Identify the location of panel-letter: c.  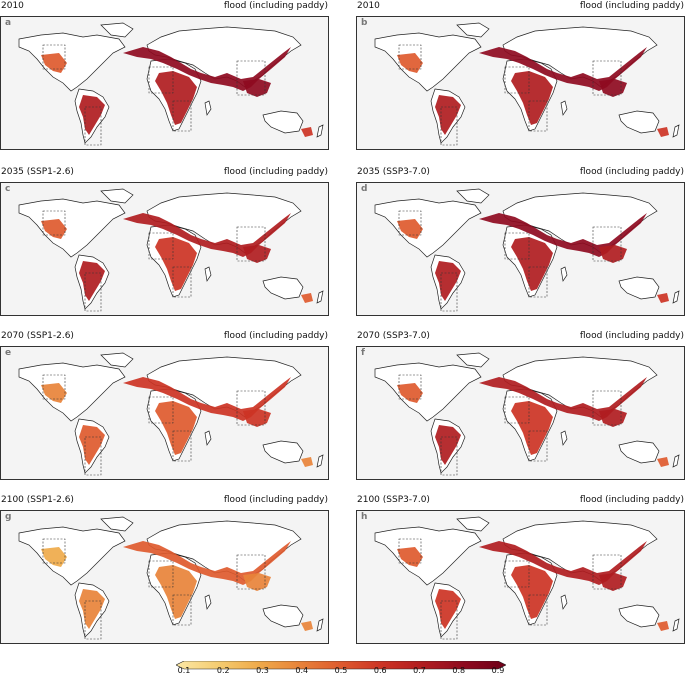
(8, 189).